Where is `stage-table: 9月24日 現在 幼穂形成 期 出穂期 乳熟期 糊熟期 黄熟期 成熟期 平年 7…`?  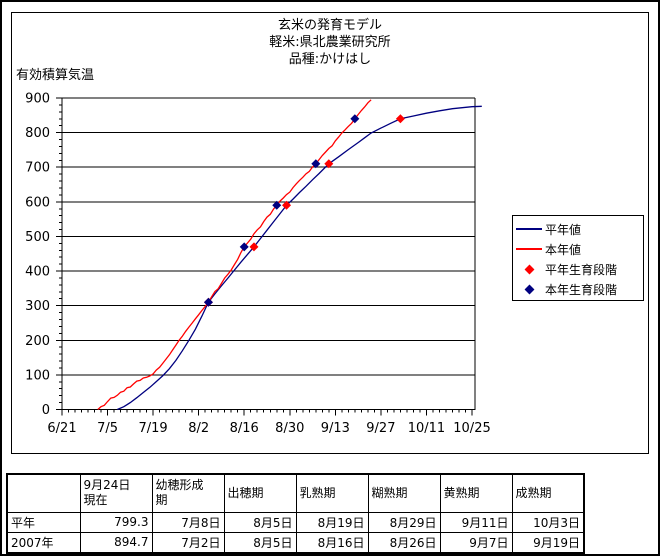 stage-table: 9月24日 現在 幼穂形成 期 出穂期 乳熟期 糊熟期 黄熟期 成熟期 平年 7… is located at coordinates (295, 513).